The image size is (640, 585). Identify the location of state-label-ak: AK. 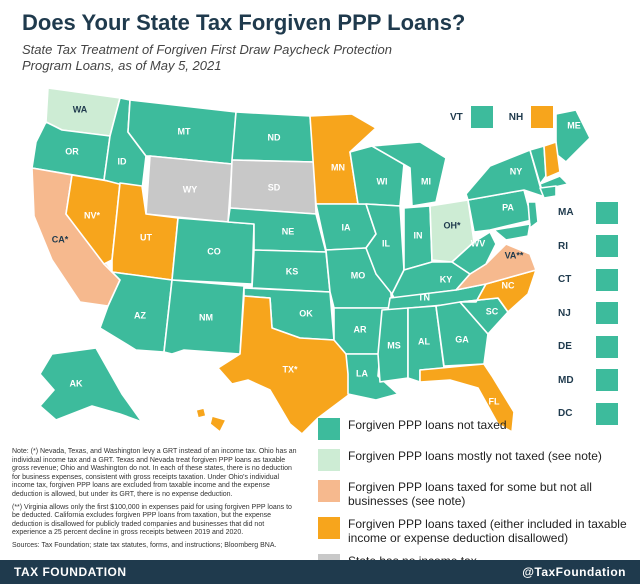
(76, 383).